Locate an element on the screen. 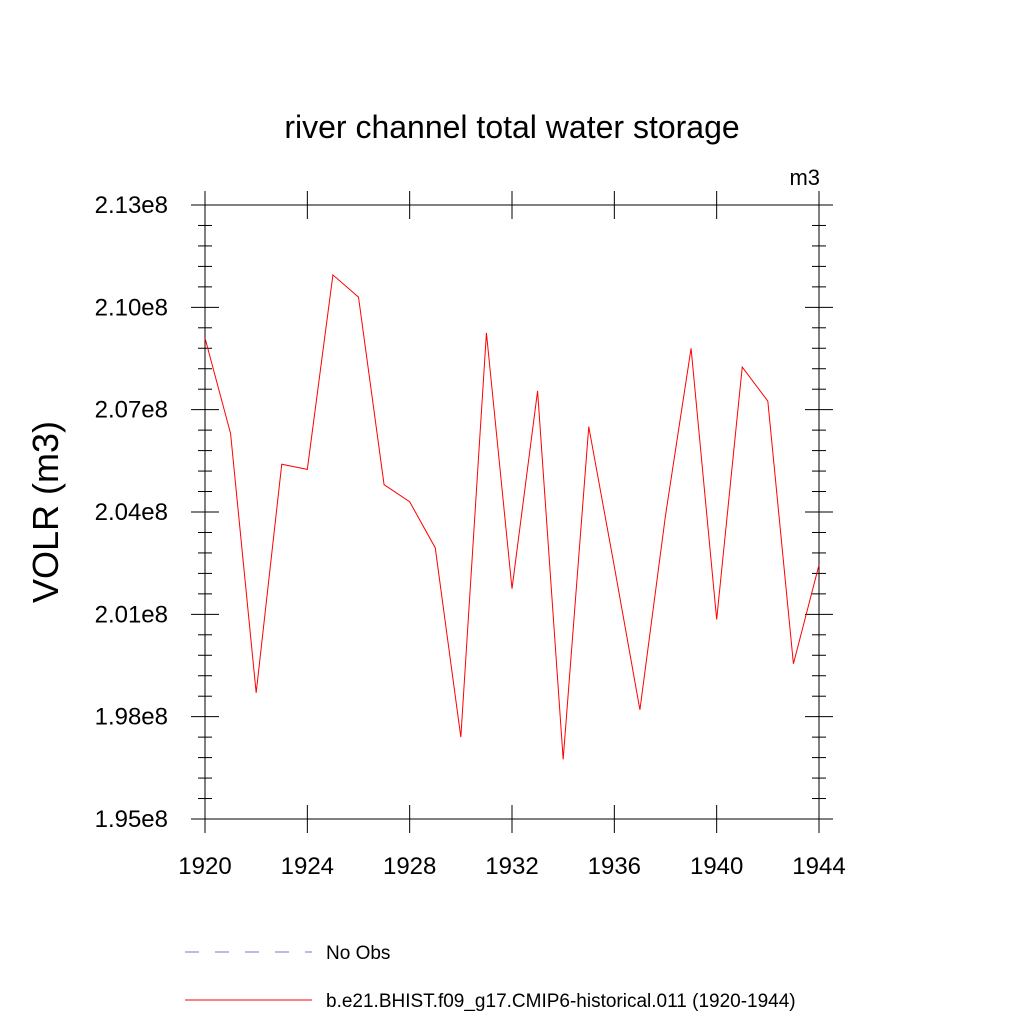 Image resolution: width=1024 pixels, height=1024 pixels. y-tick-label: 2.01e8 is located at coordinates (131, 614).